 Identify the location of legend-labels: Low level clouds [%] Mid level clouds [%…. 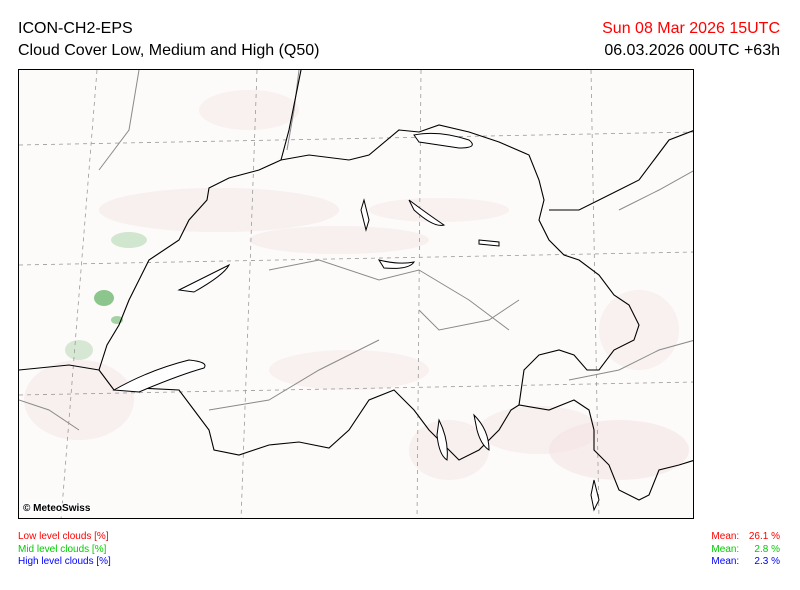
(64, 550).